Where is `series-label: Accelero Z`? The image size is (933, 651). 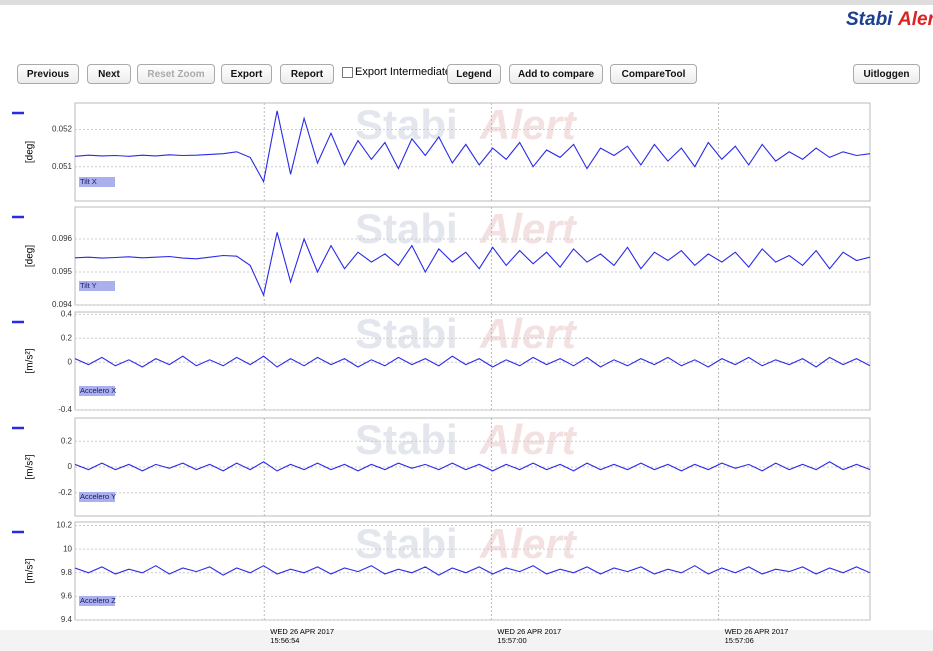
series-label: Accelero Z is located at coordinates (98, 600).